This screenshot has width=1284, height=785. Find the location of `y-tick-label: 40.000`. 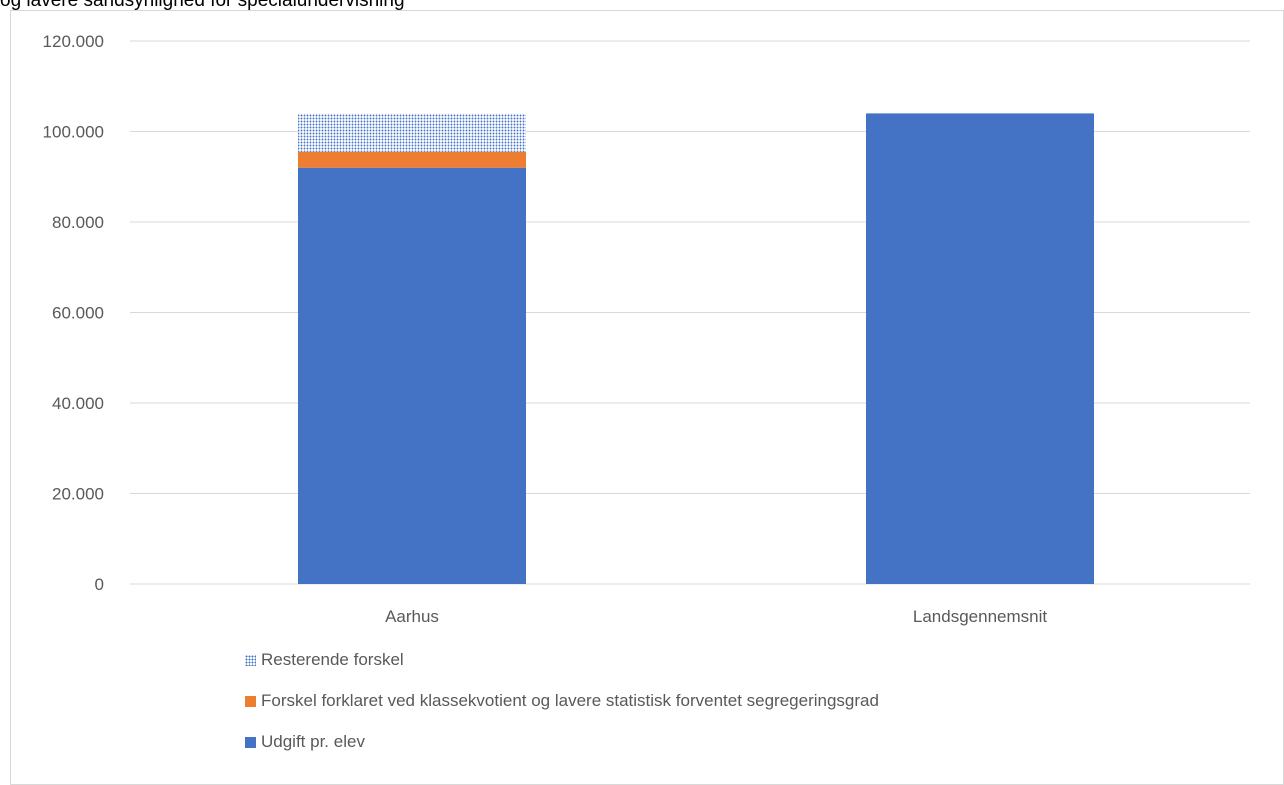

y-tick-label: 40.000 is located at coordinates (78, 403).